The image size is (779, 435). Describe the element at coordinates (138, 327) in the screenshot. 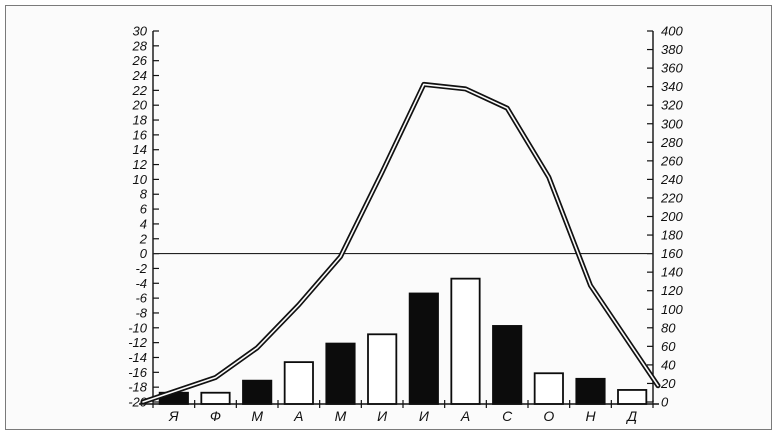

I see `left-tick-label: -10` at that location.